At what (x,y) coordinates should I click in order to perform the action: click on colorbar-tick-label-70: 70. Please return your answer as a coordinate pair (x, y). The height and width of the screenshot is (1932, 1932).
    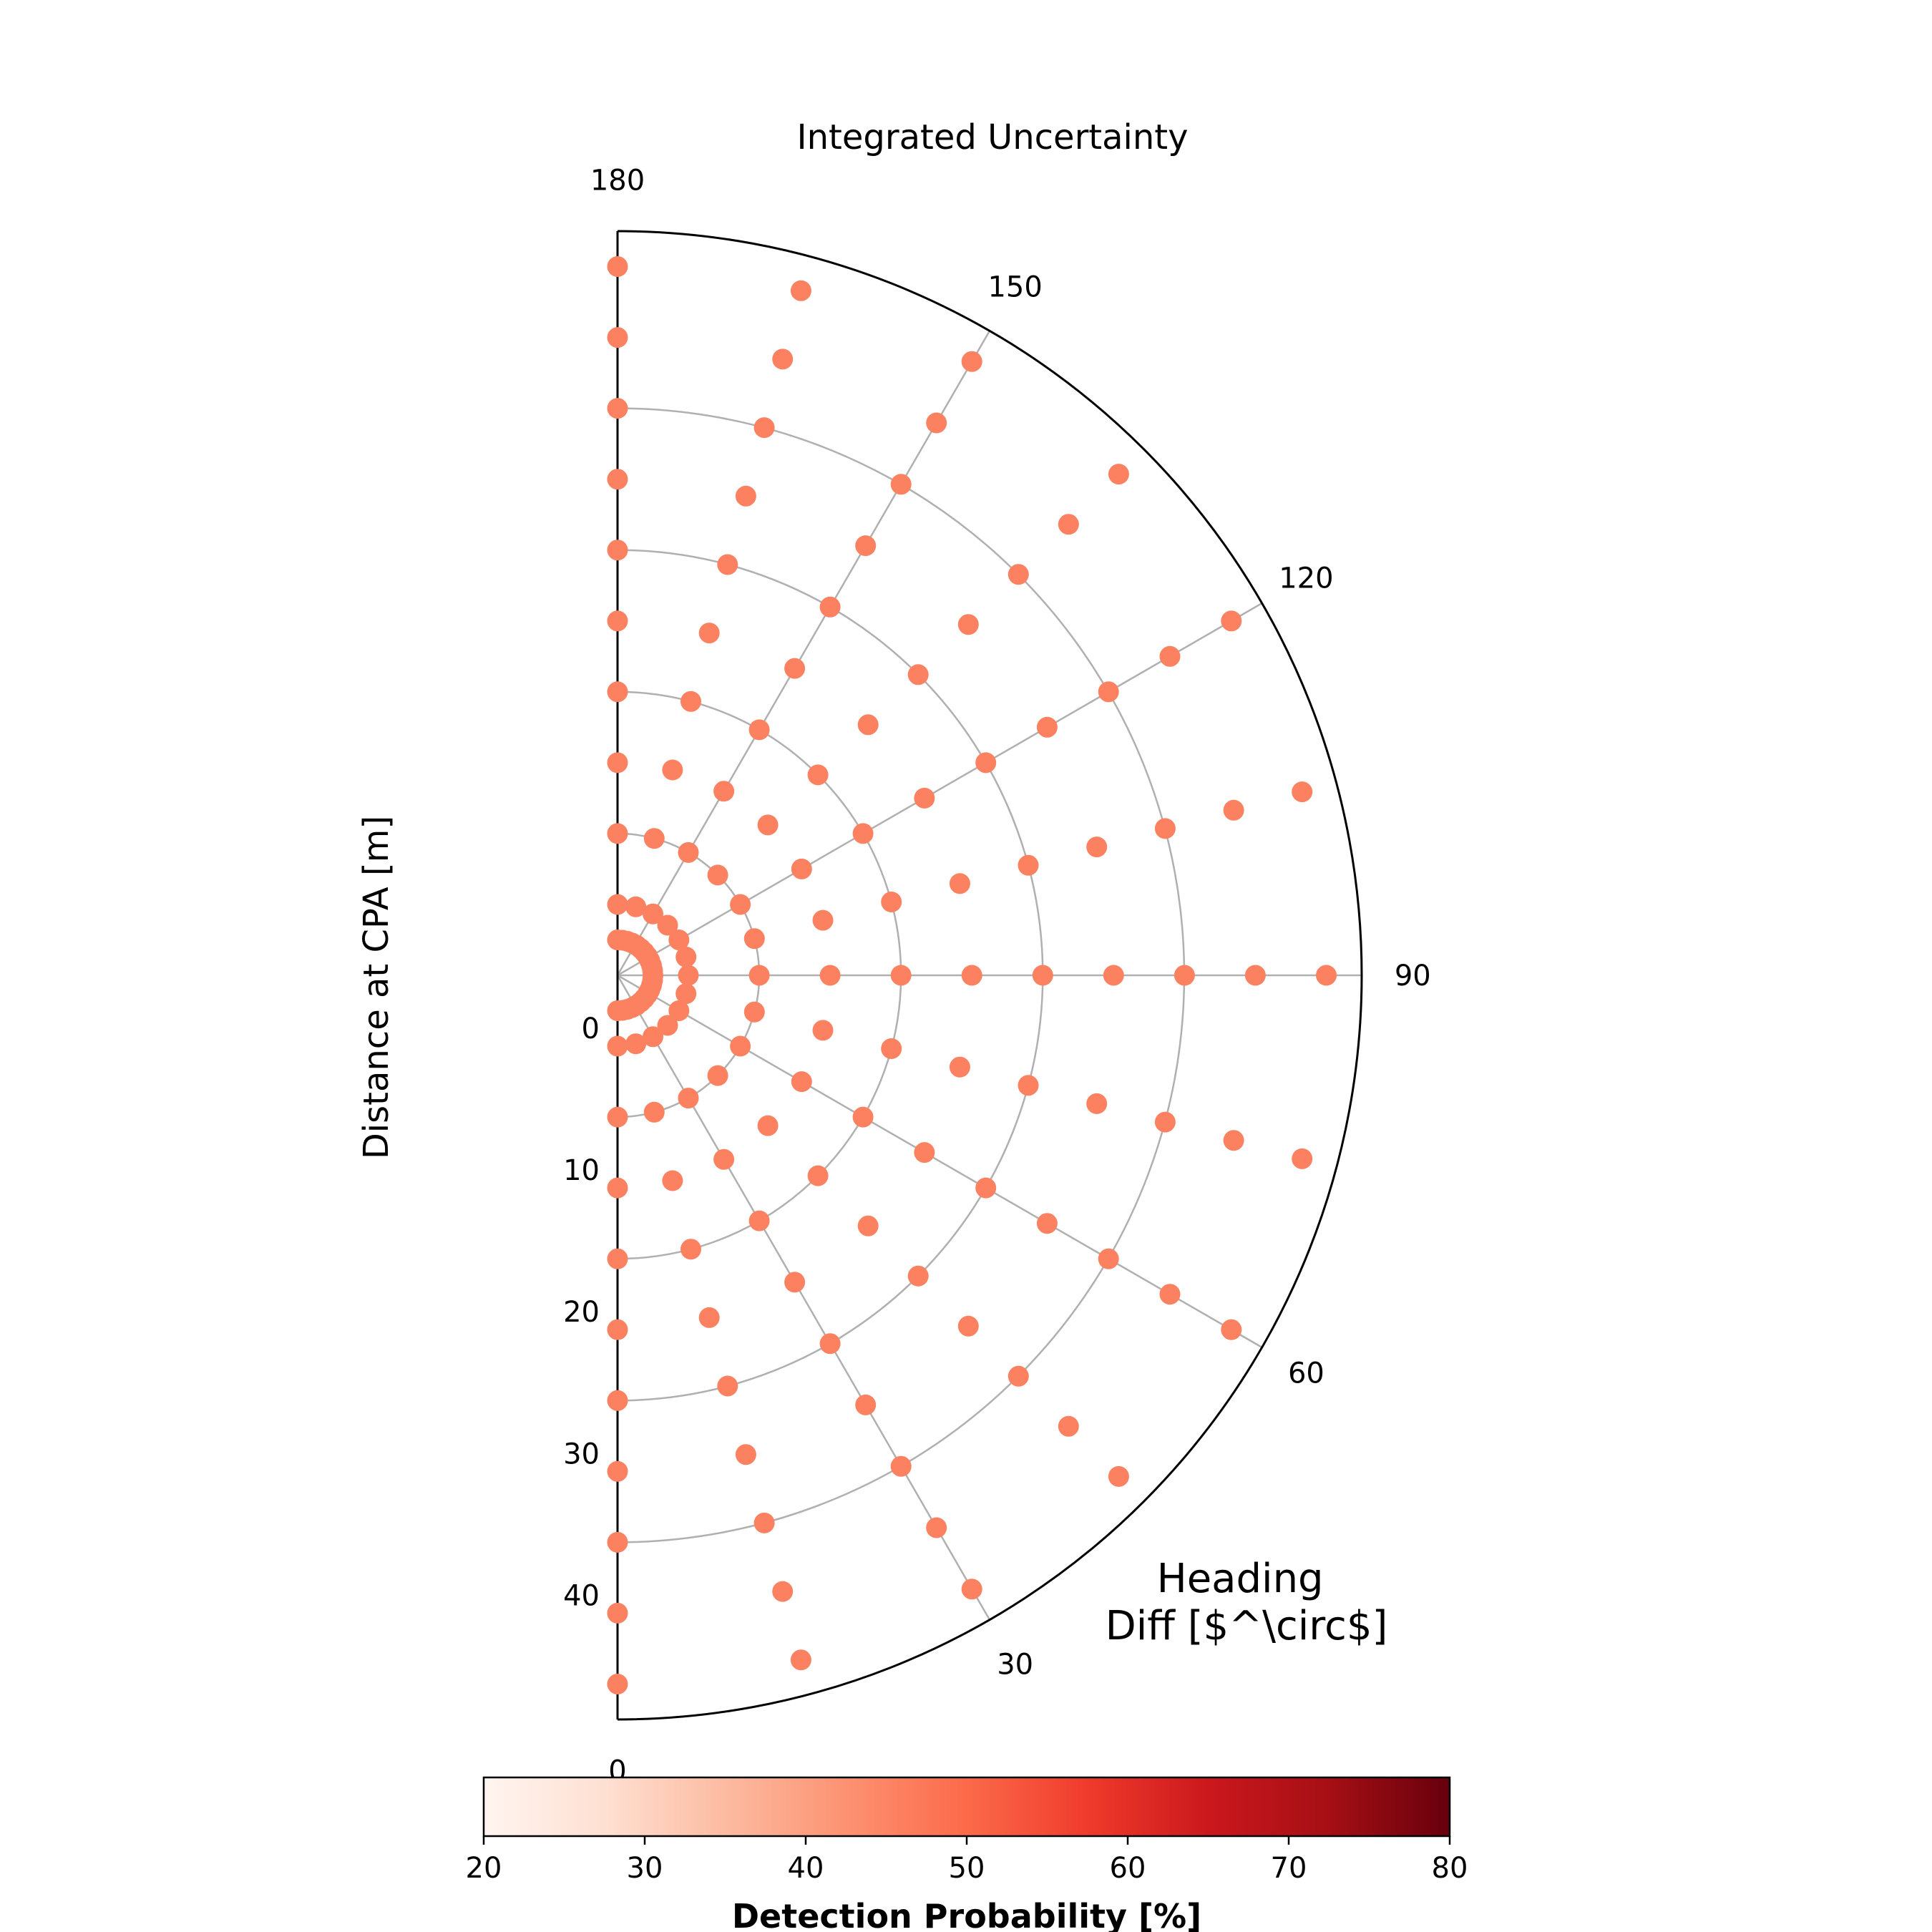
    Looking at the image, I should click on (1289, 1868).